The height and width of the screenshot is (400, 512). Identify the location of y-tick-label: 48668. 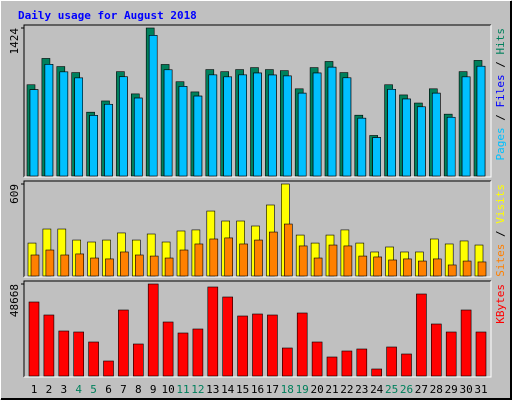
(14, 300).